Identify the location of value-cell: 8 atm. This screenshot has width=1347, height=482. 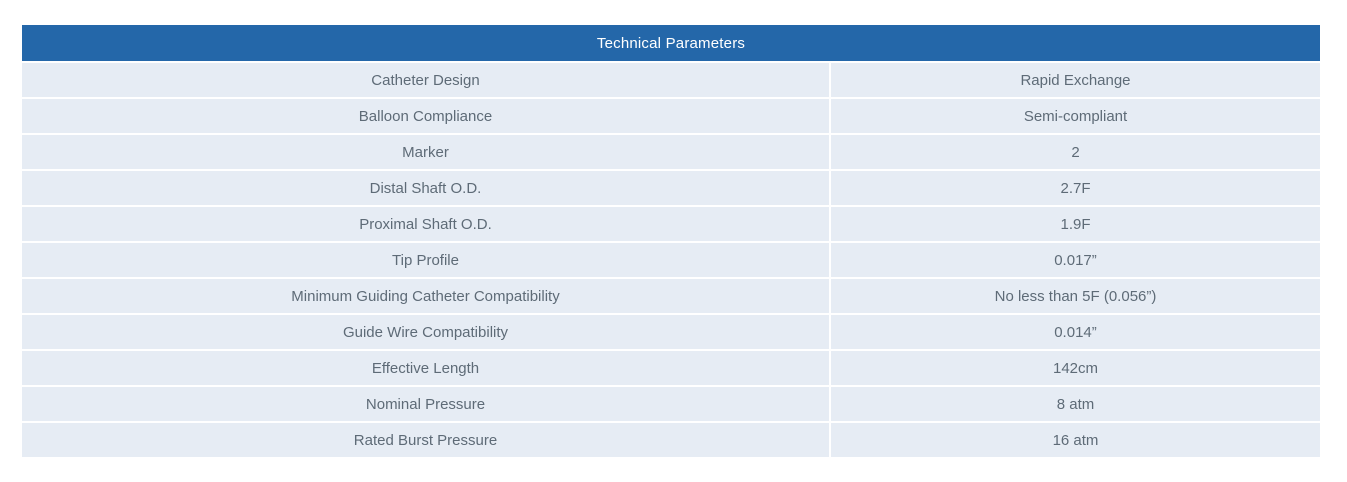
(1075, 404).